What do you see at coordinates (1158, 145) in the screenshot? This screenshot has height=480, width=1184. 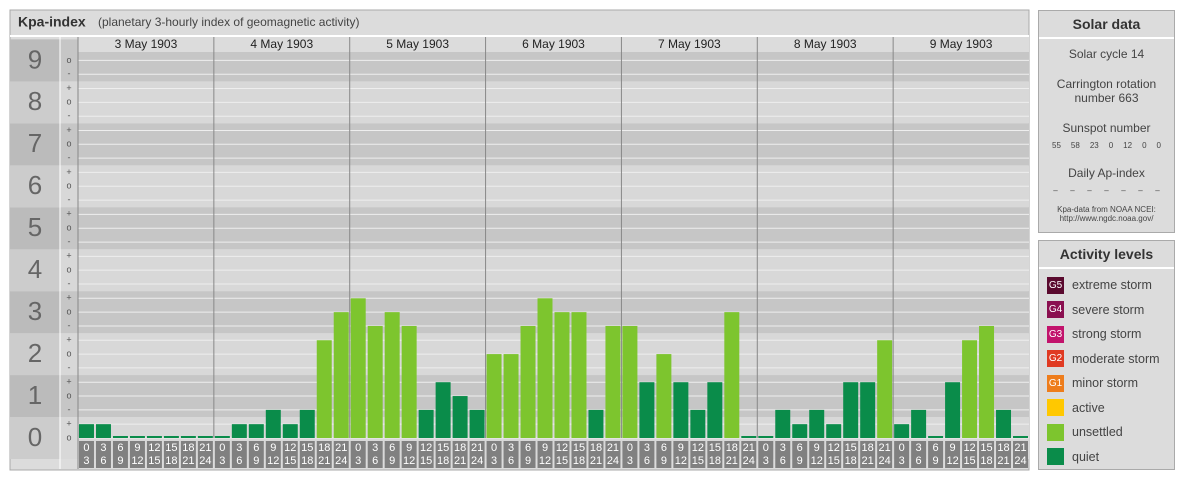 I see `sunspot-value: 0` at bounding box center [1158, 145].